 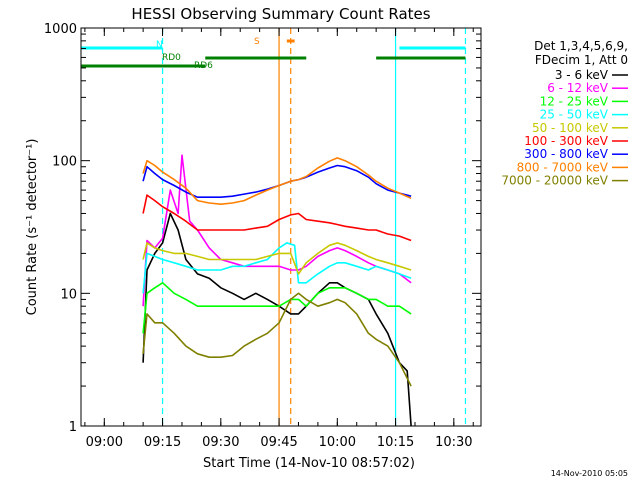 I want to click on y-tick-label-1: 10, so click(x=68, y=294).